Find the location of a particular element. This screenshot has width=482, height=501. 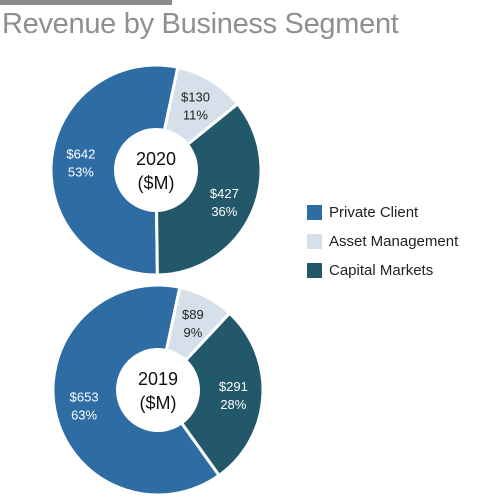

slice-value-label-2020-capital-markets: $427 is located at coordinates (224, 193).